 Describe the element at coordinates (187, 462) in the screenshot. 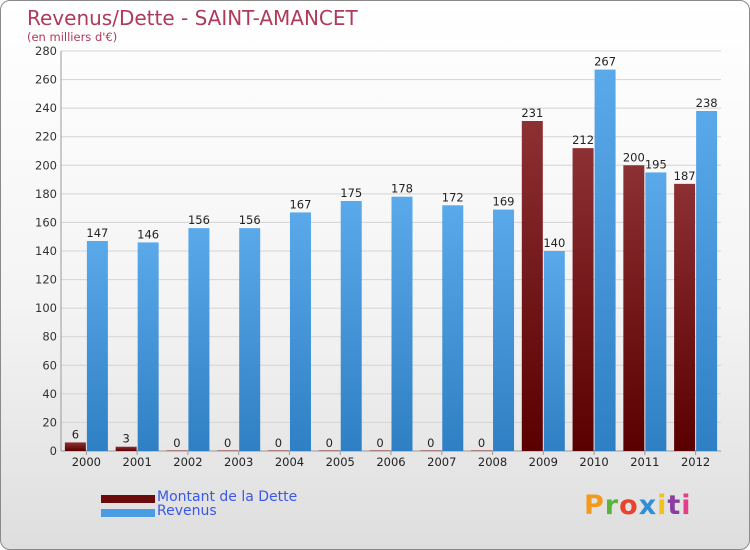

I see `x-tick-label: 2002` at that location.